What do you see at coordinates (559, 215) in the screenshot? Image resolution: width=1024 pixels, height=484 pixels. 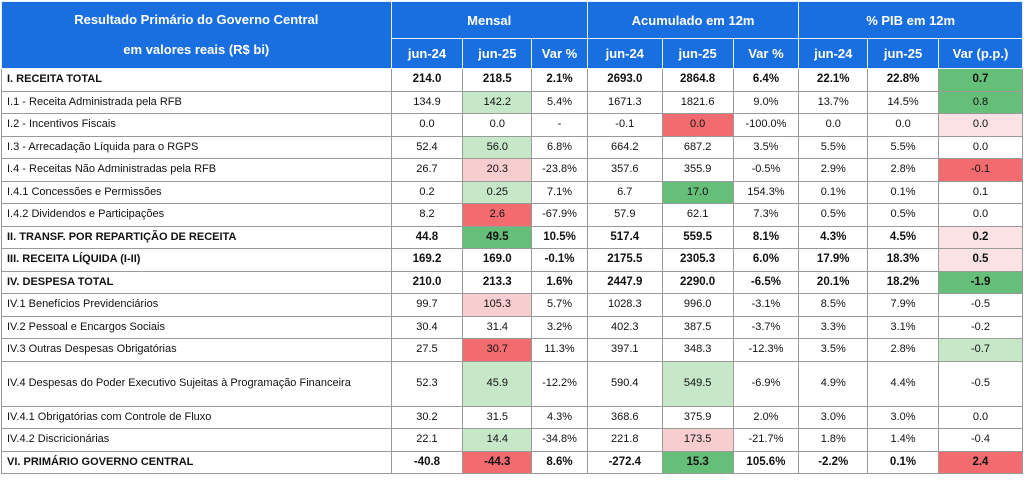 I see `value-cell: -67.9%` at bounding box center [559, 215].